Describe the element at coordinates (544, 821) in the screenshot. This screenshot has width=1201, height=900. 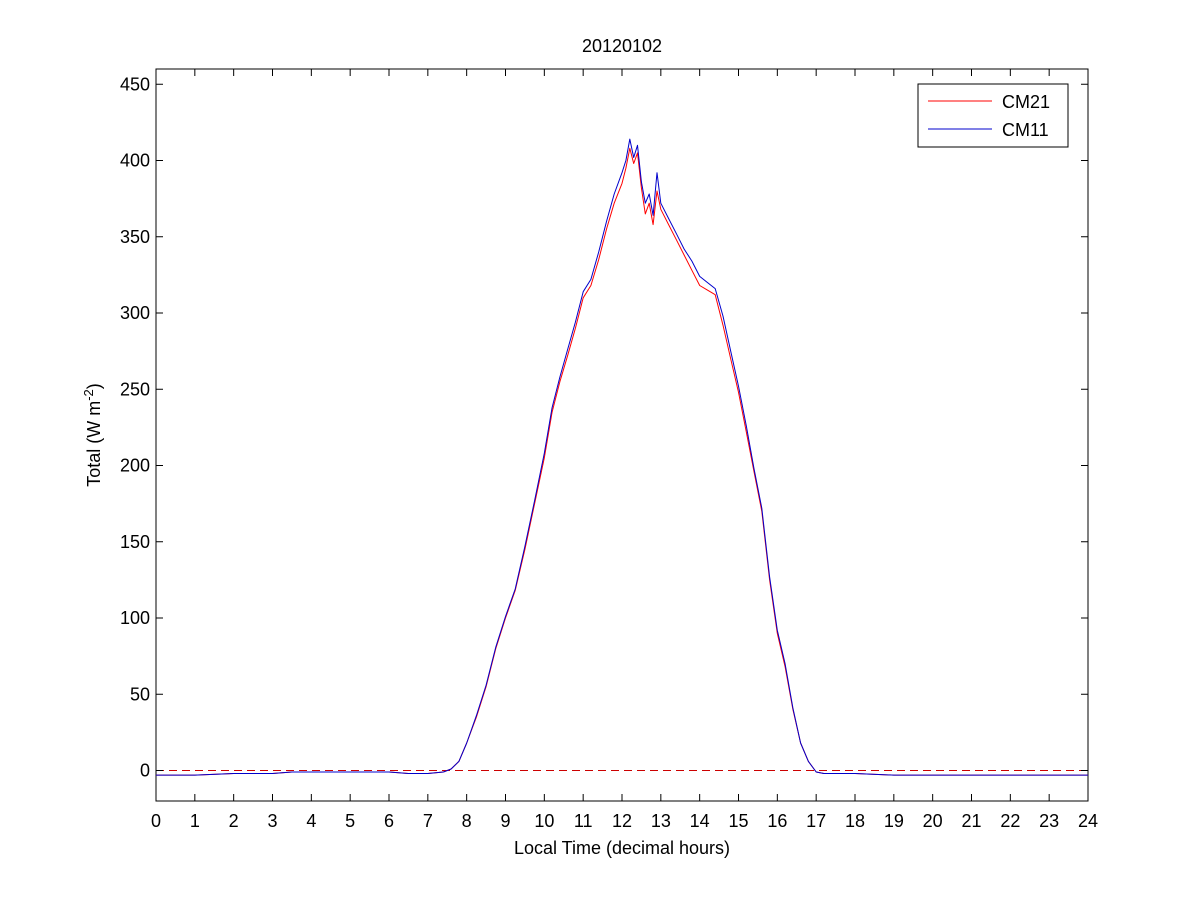
I see `x-tick-label: 10` at that location.